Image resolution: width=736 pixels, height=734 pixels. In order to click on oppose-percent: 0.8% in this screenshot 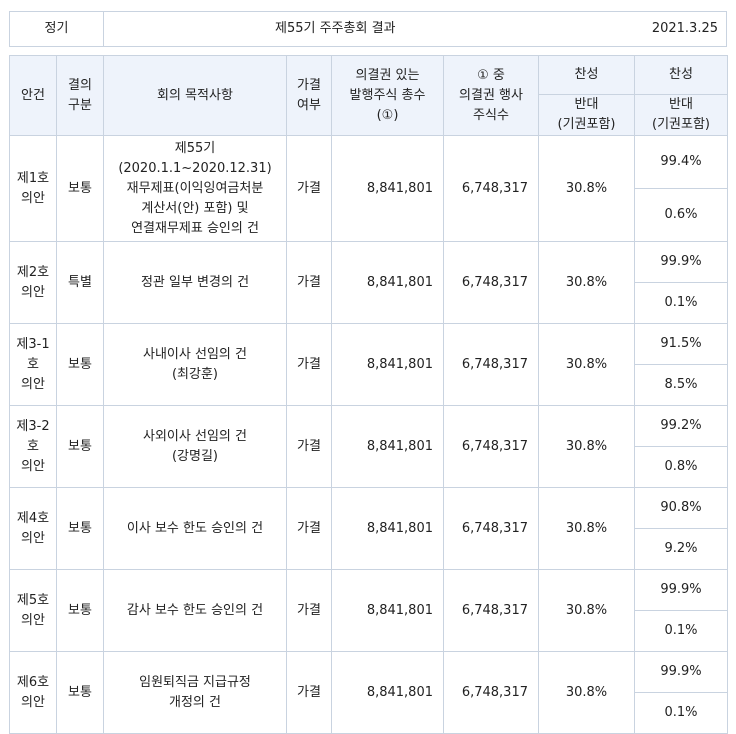, I will do `click(681, 467)`.